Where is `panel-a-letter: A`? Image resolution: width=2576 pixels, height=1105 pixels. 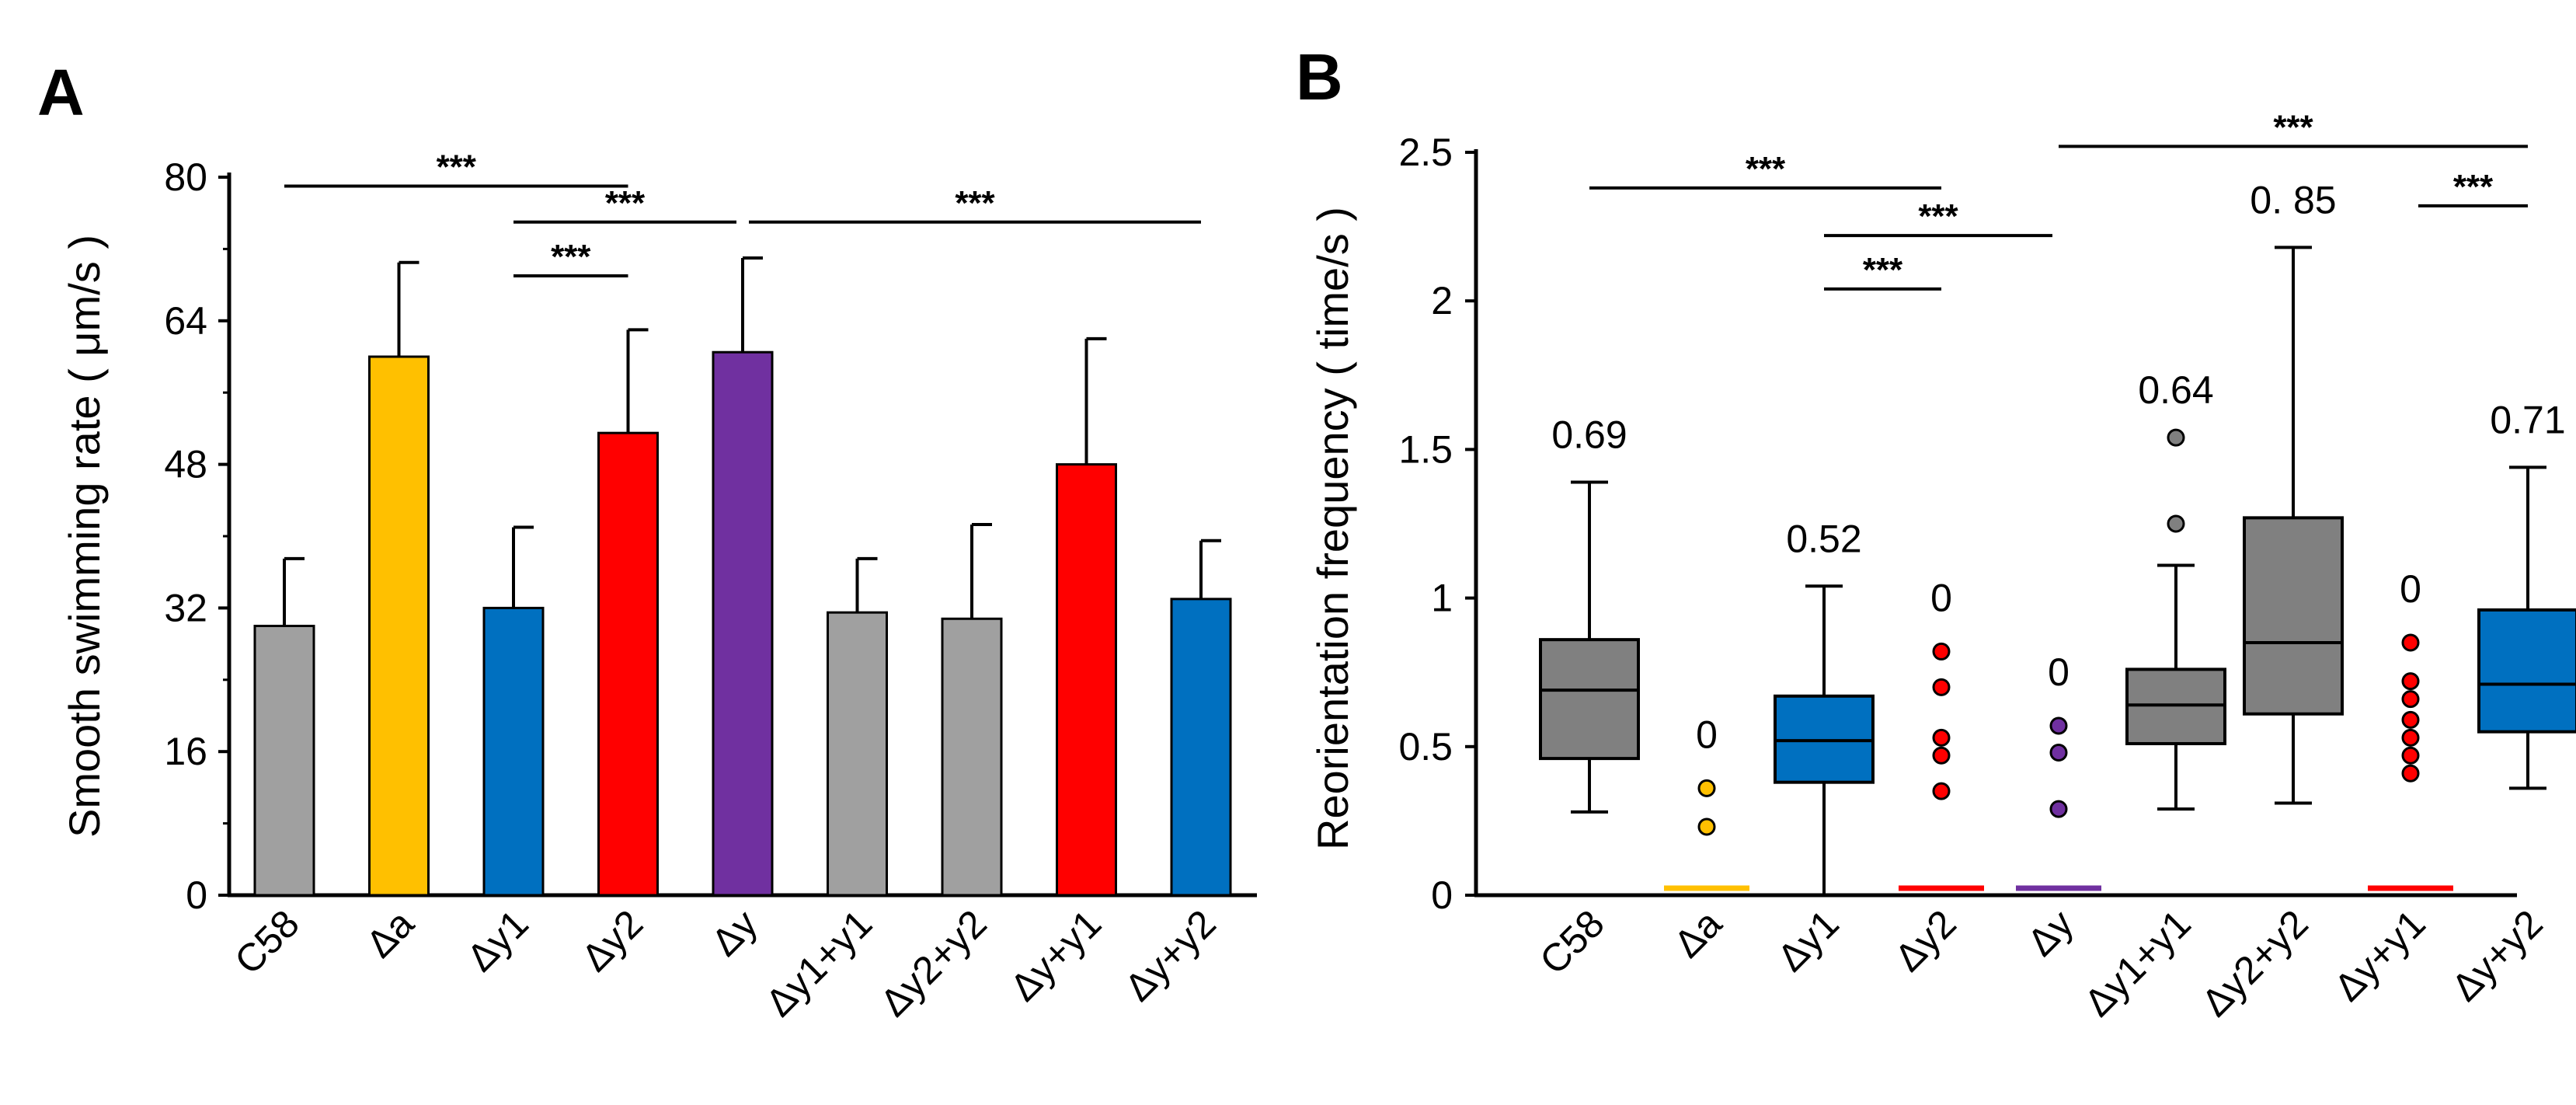
panel-a-letter: A is located at coordinates (61, 93).